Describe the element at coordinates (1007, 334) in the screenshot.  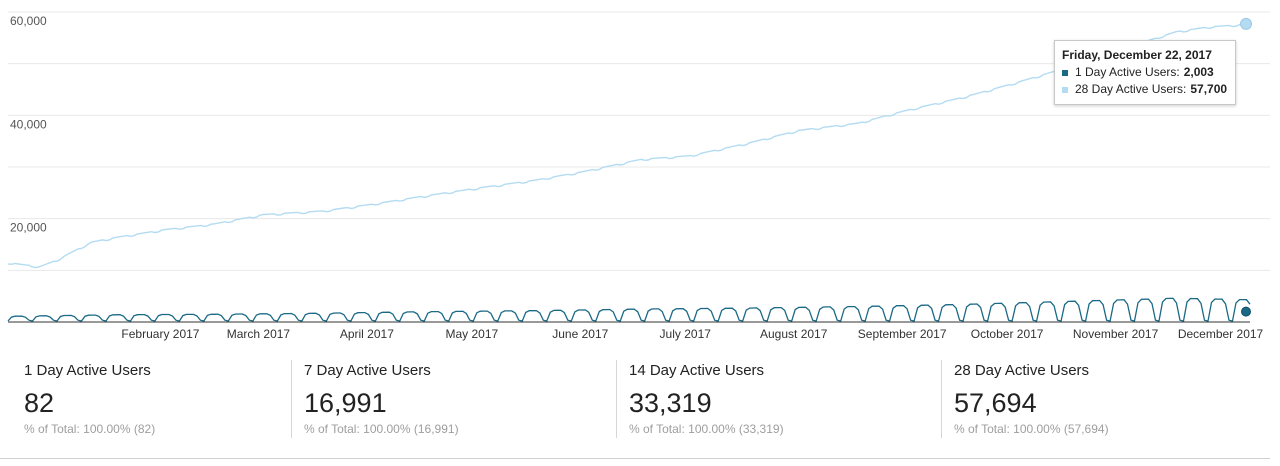
I see `x-tick-label: October 2017` at that location.